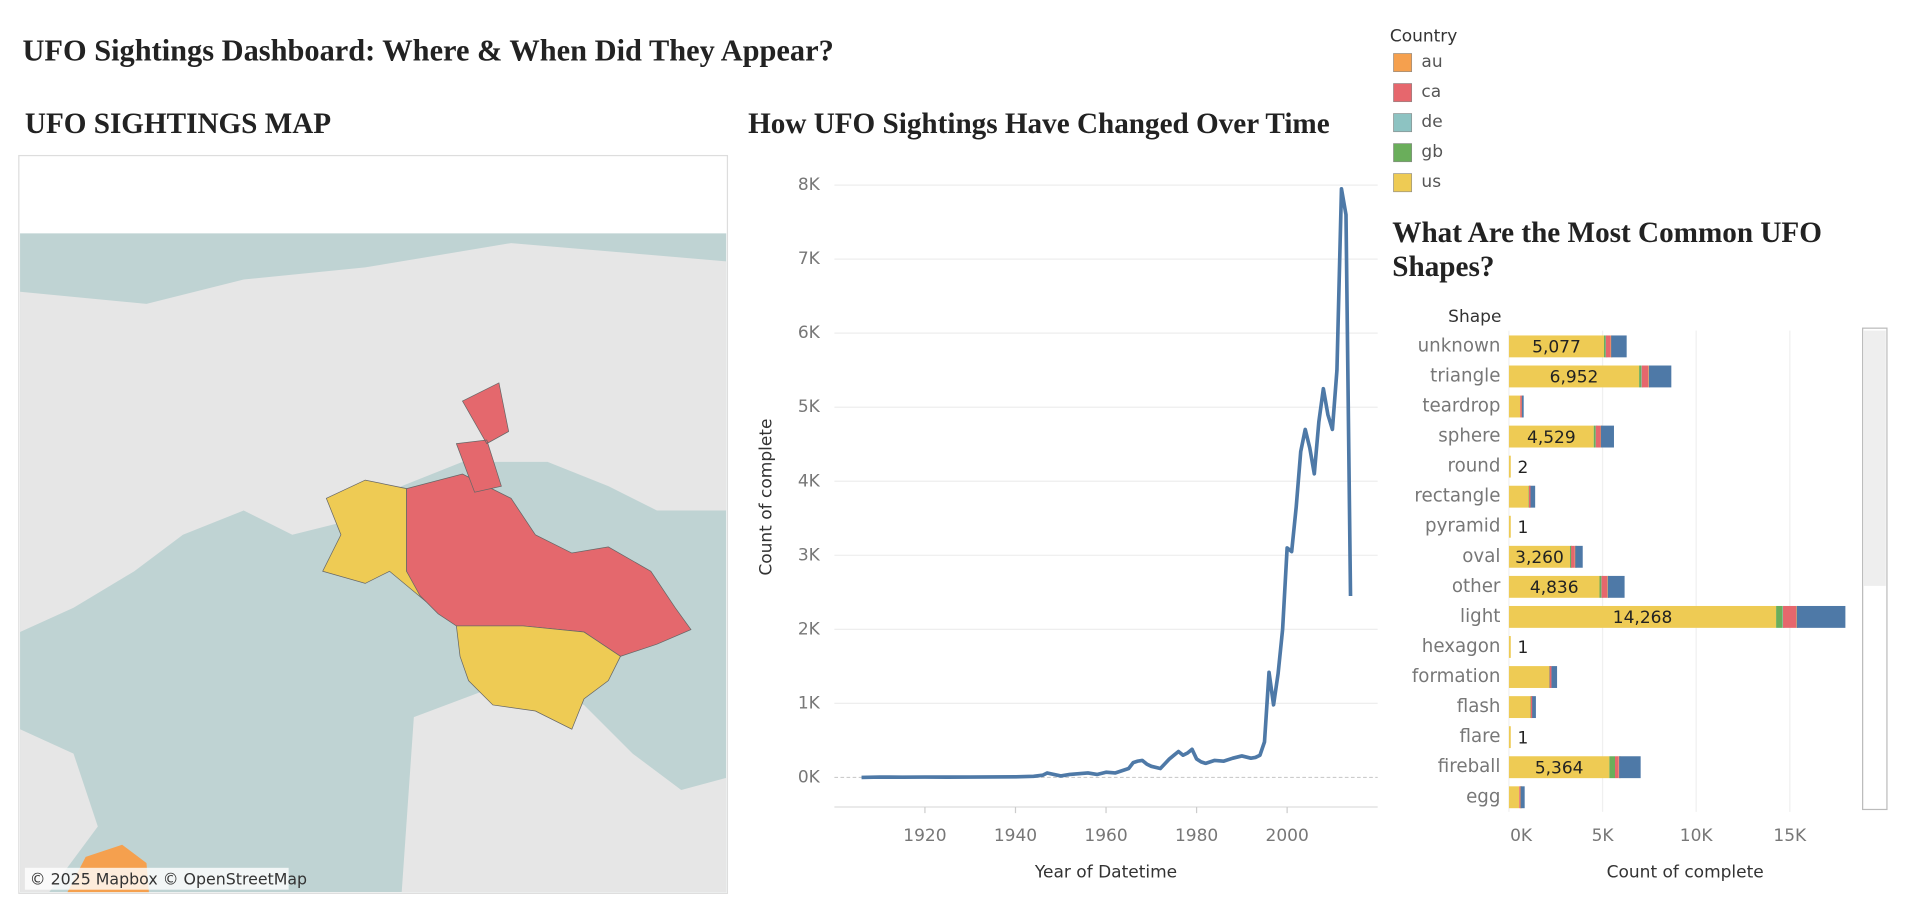 This screenshot has width=1907, height=914. What do you see at coordinates (1465, 375) in the screenshot?
I see `y-tick-label: triangle` at bounding box center [1465, 375].